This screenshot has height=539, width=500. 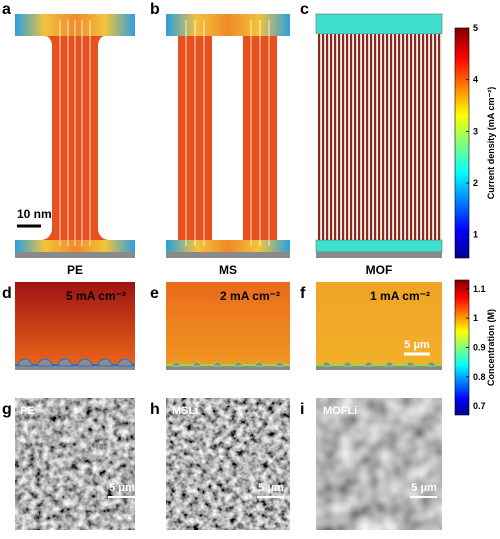 I want to click on tick-label: 0.7, so click(x=479, y=406).